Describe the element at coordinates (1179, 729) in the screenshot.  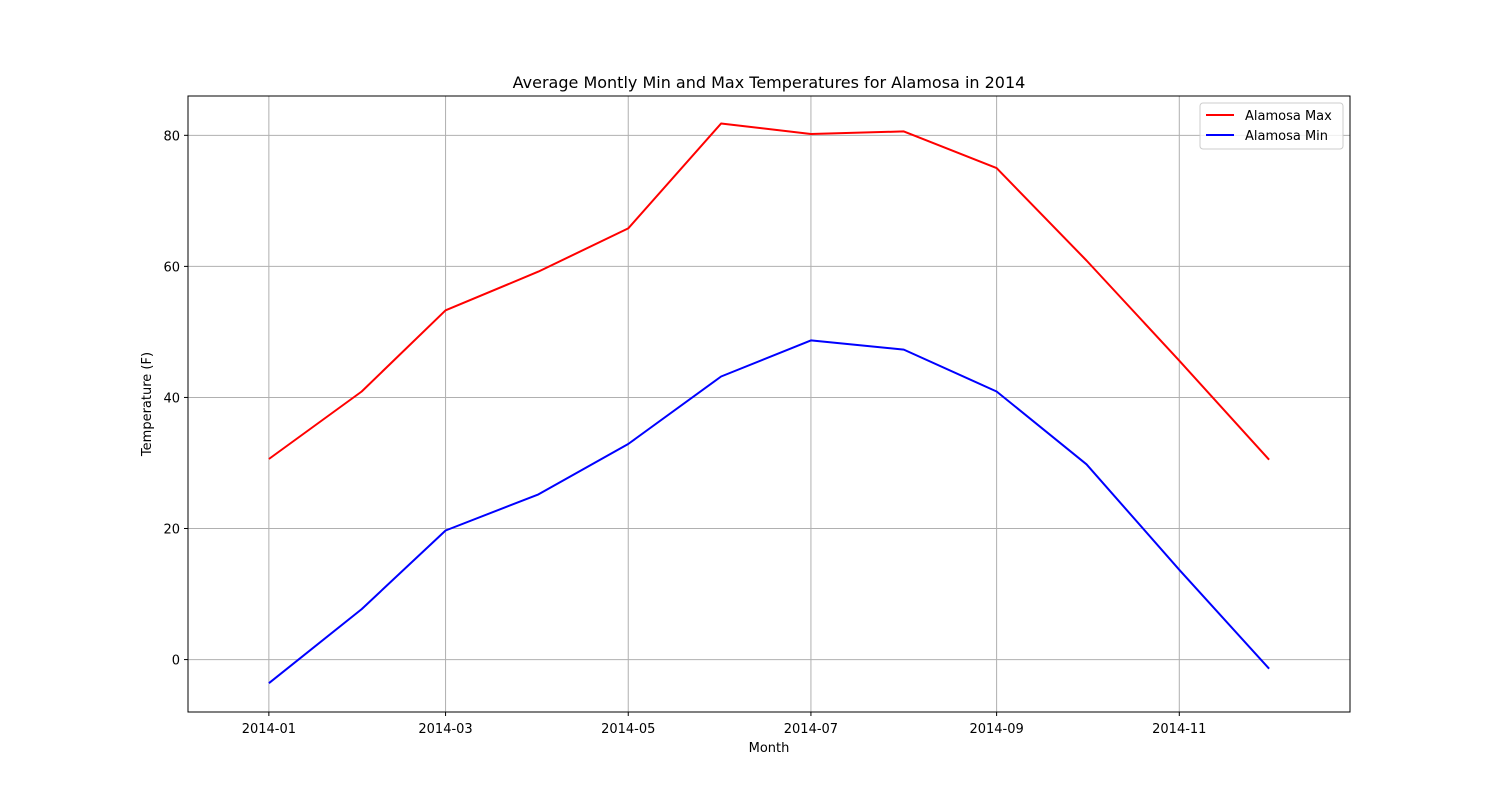
I see `x-tick-label: 2014-11` at that location.